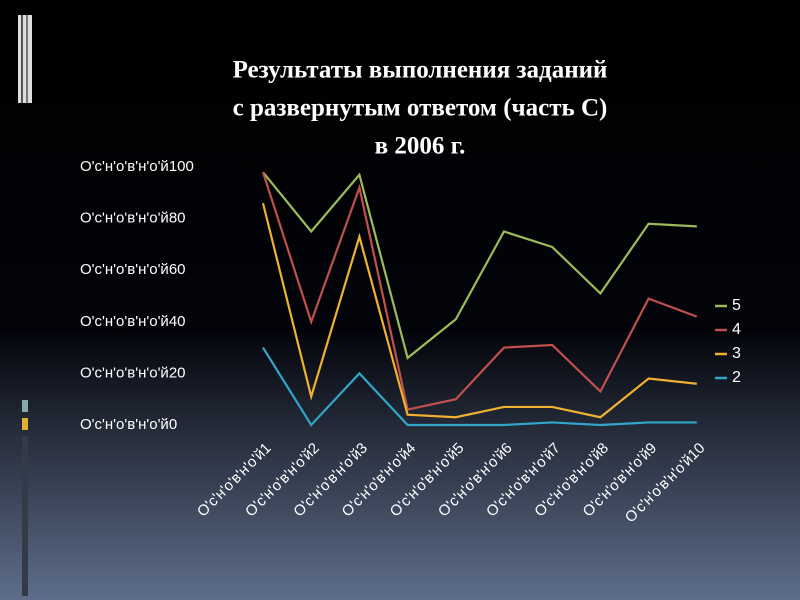 The height and width of the screenshot is (600, 800). What do you see at coordinates (736, 377) in the screenshot?
I see `legend-label: 2` at bounding box center [736, 377].